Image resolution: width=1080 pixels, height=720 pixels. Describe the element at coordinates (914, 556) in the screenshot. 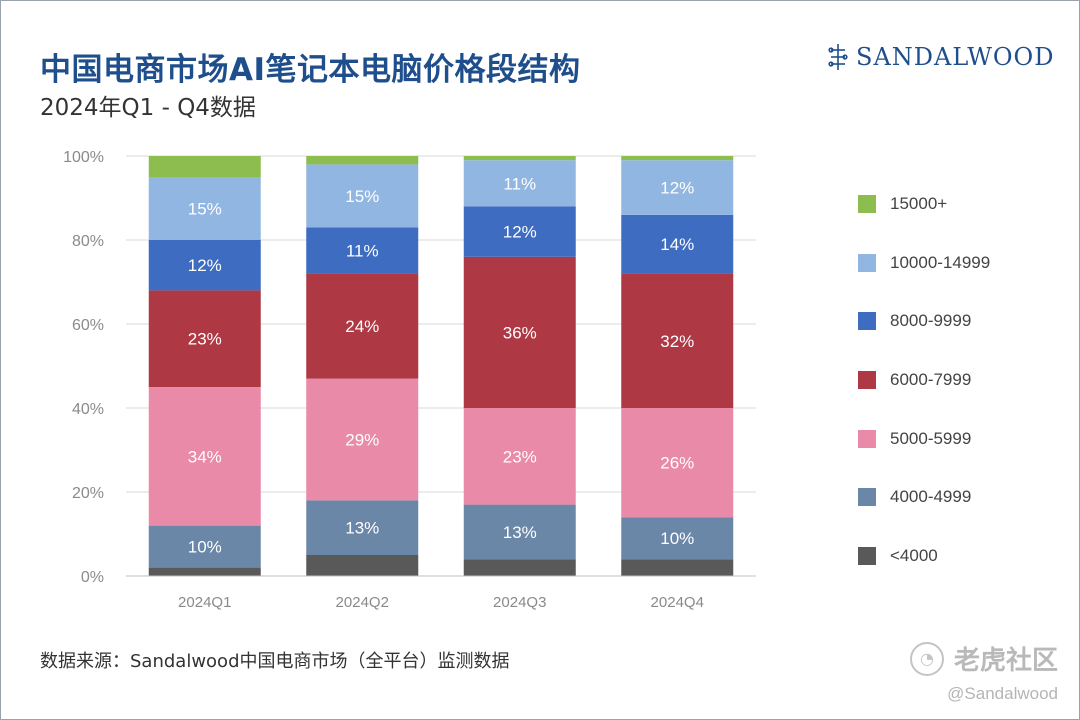

I see `legend-label: <4000` at that location.